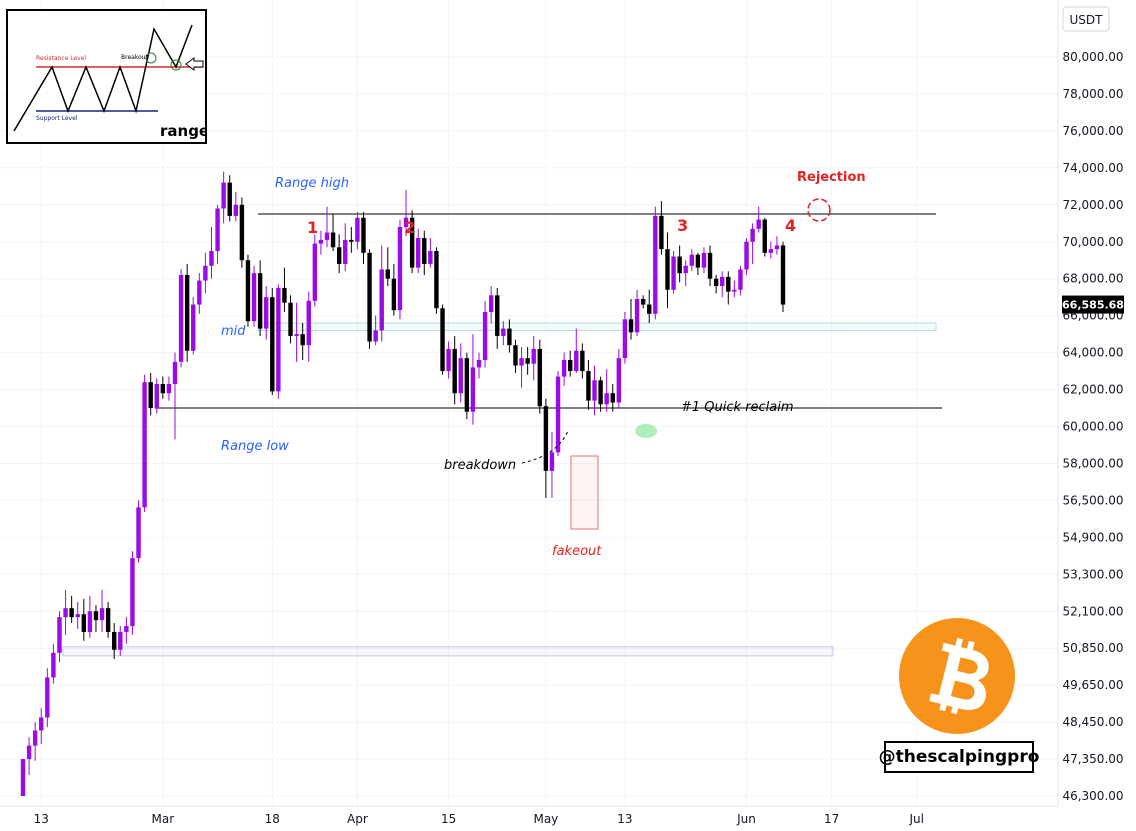  What do you see at coordinates (312, 183) in the screenshot?
I see `range-high-label: Range high` at bounding box center [312, 183].